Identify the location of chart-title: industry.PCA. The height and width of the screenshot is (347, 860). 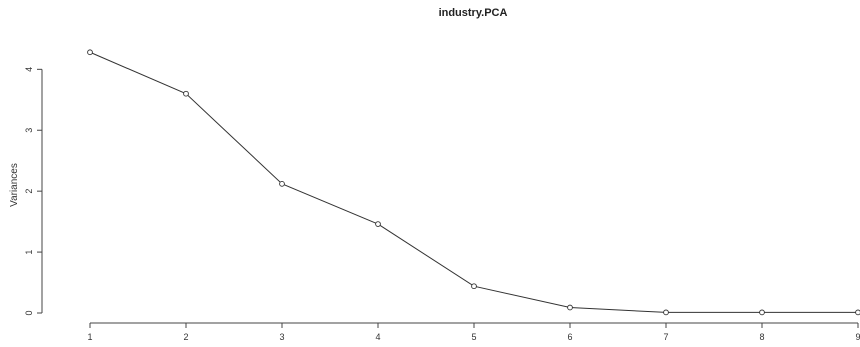
(473, 13).